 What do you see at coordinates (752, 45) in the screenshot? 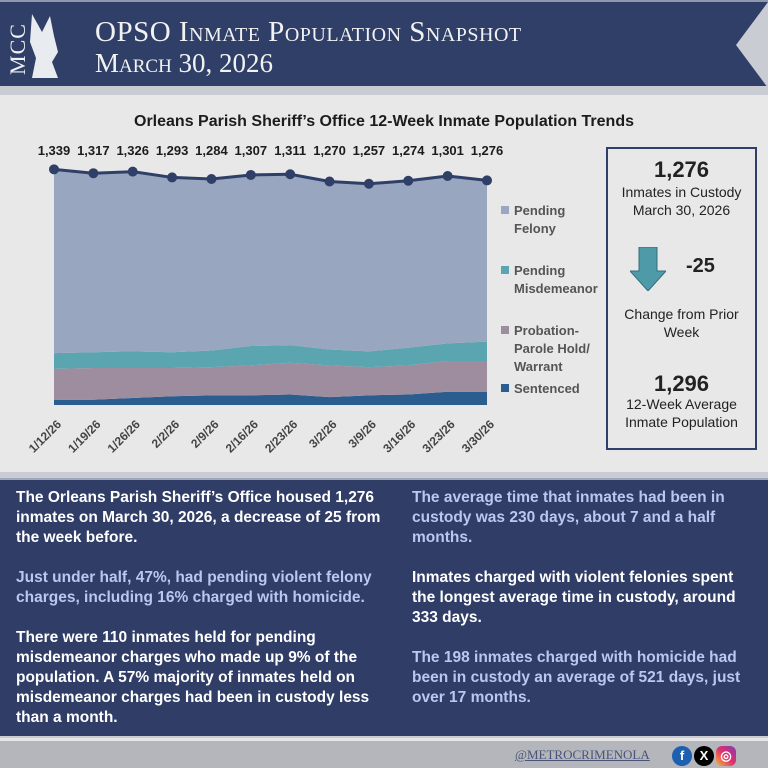
I see `banner-notch` at bounding box center [752, 45].